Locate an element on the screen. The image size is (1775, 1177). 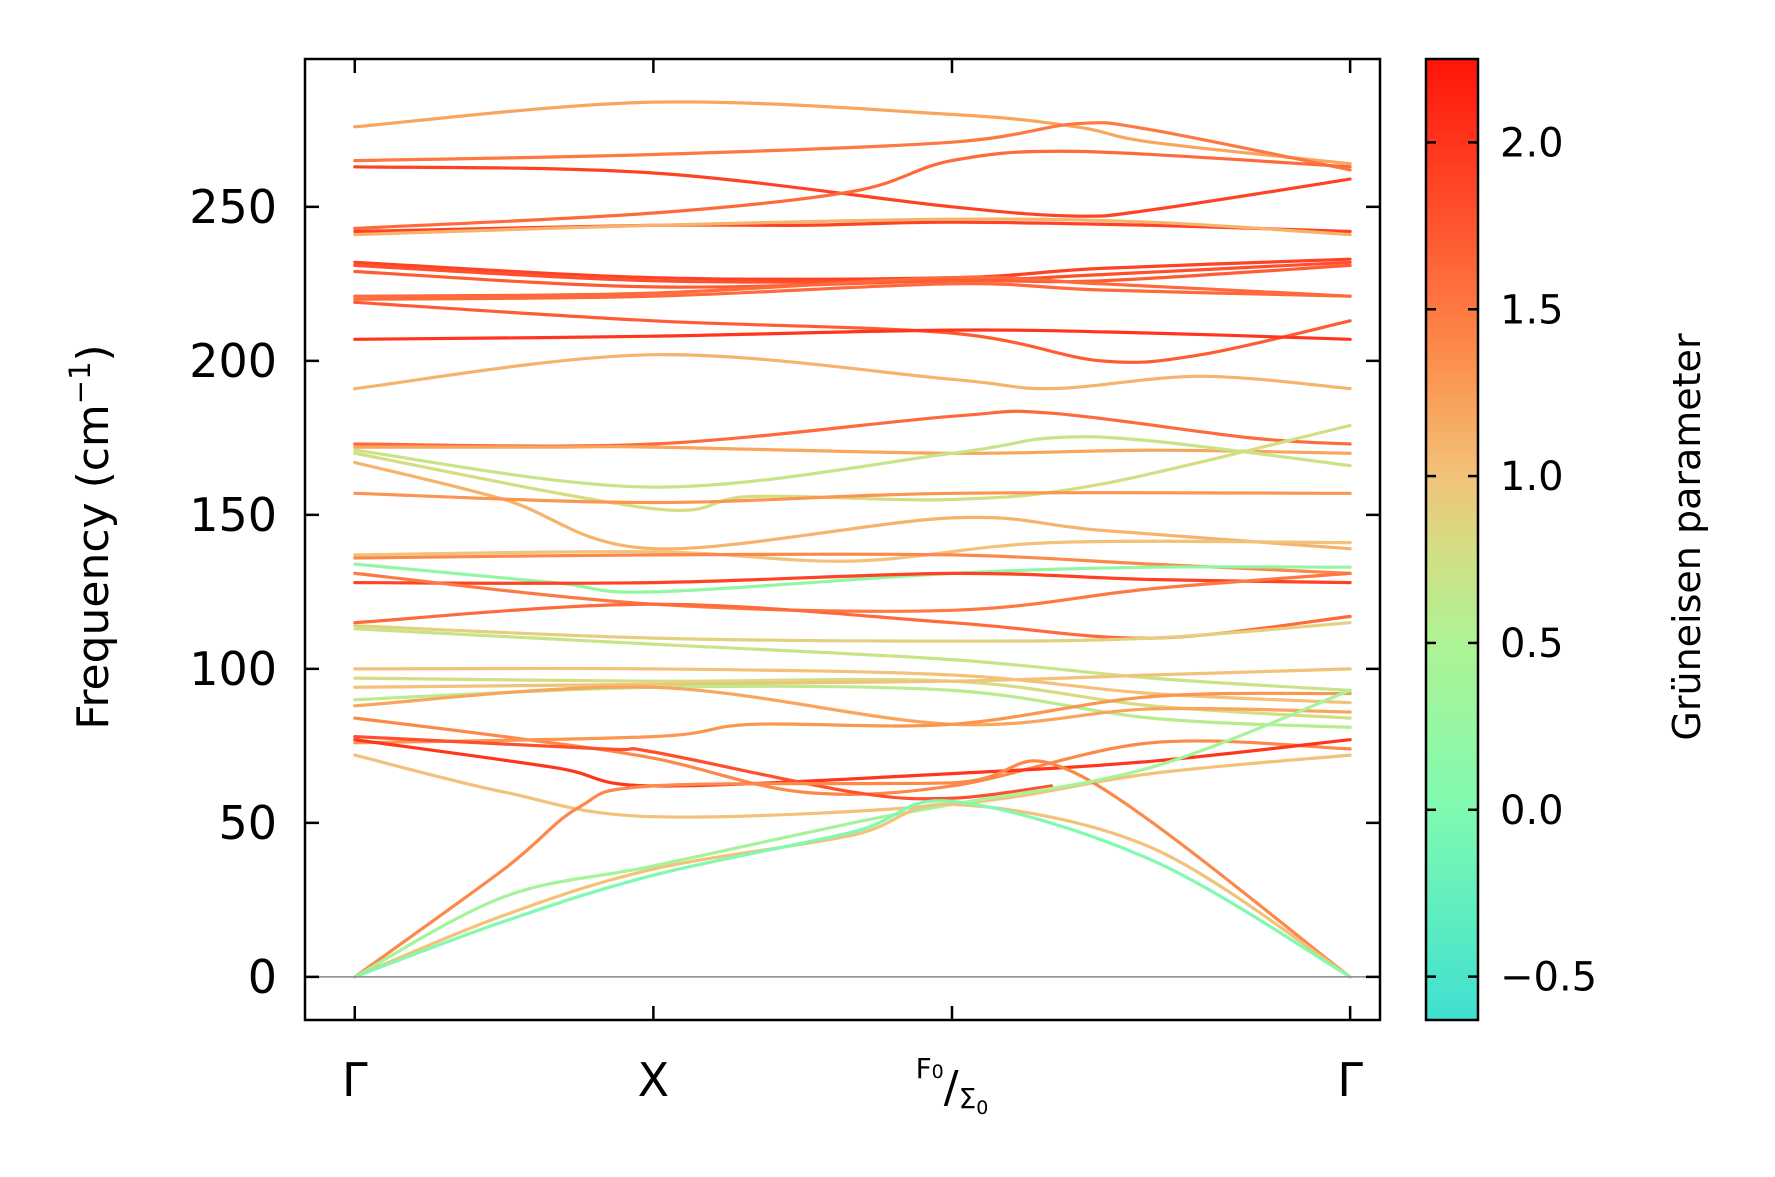
y-tick-label: 150 is located at coordinates (233, 515).